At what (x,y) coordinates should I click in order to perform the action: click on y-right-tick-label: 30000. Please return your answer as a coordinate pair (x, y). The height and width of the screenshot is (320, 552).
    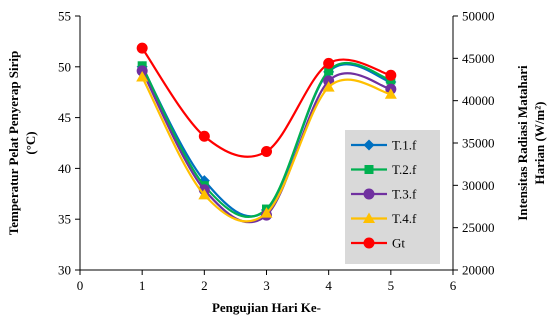
    Looking at the image, I should click on (478, 185).